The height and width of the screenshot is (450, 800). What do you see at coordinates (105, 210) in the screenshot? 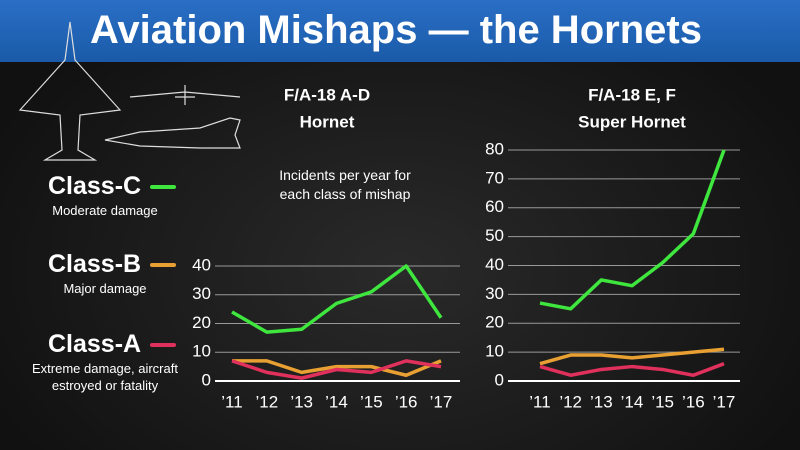
I see `legend-description: Moderate damage` at bounding box center [105, 210].